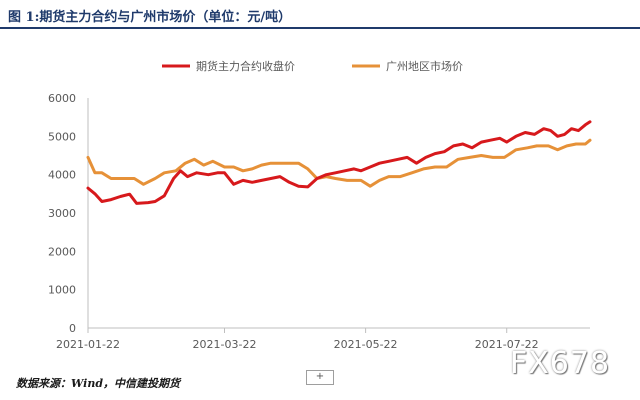 The height and width of the screenshot is (400, 640). Describe the element at coordinates (245, 66) in the screenshot. I see `legend-label: 期货主力合约收盘价` at that location.